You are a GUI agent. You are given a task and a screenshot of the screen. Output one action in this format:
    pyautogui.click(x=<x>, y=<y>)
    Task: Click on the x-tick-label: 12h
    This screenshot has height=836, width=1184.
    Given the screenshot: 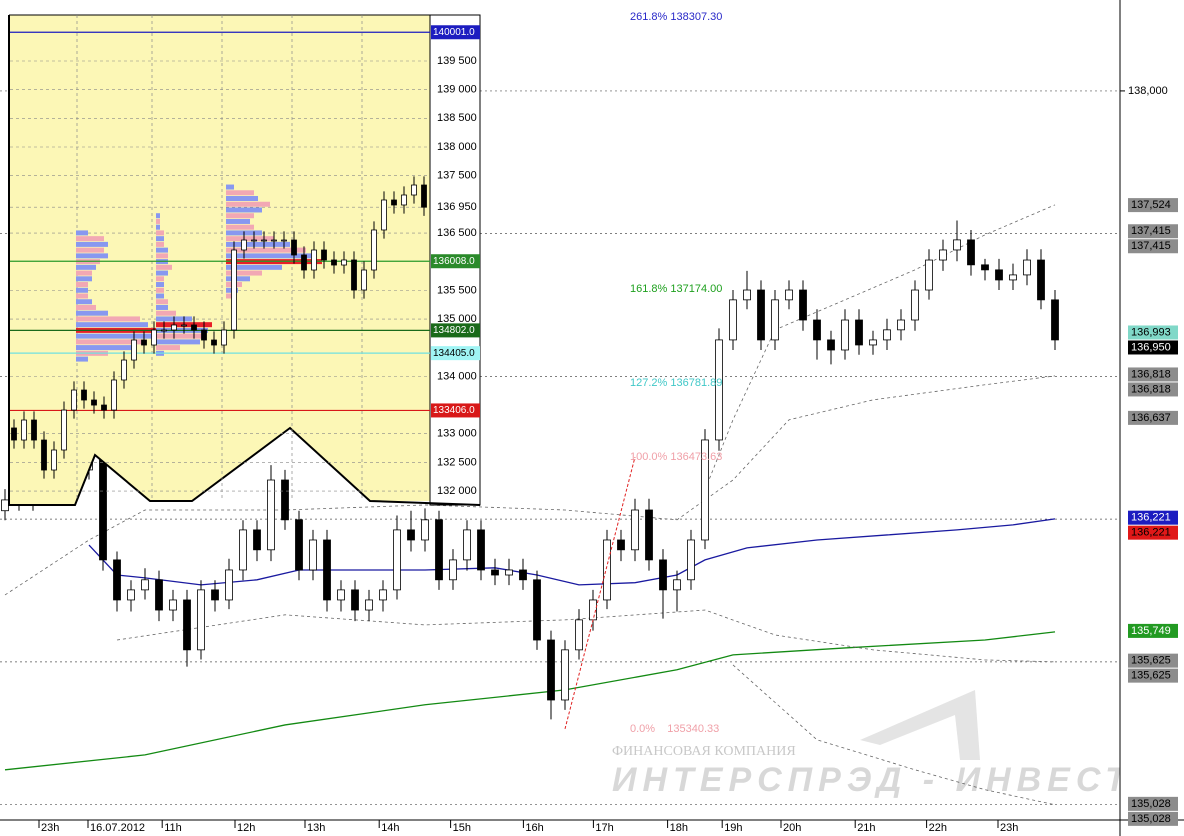 What is the action you would take?
    pyautogui.click(x=246, y=828)
    